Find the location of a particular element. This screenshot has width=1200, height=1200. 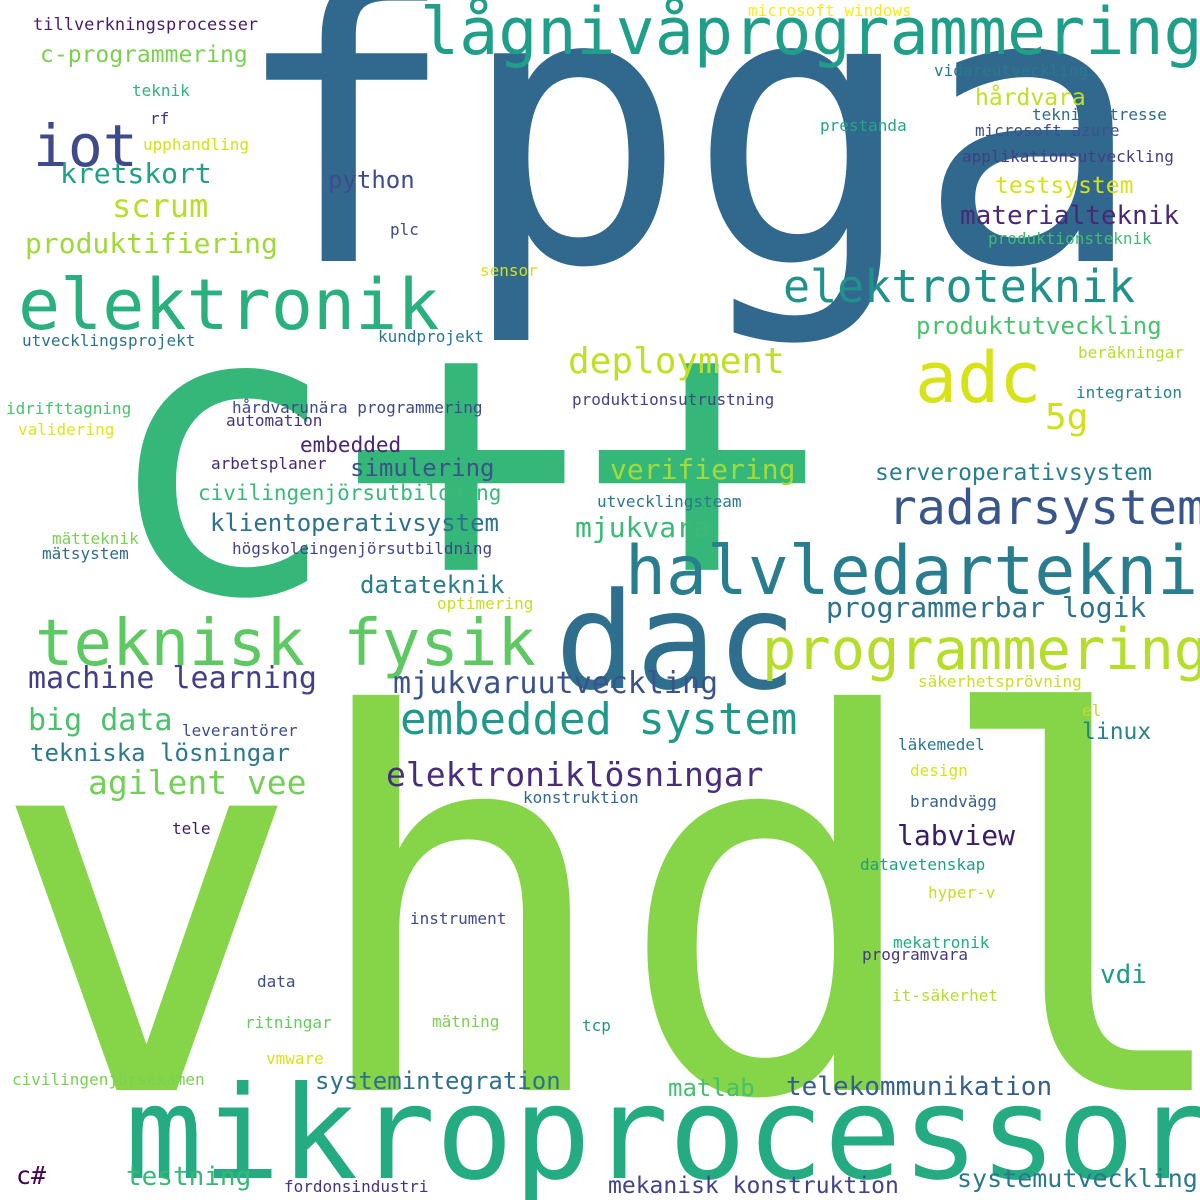

word-data: data is located at coordinates (276, 981).